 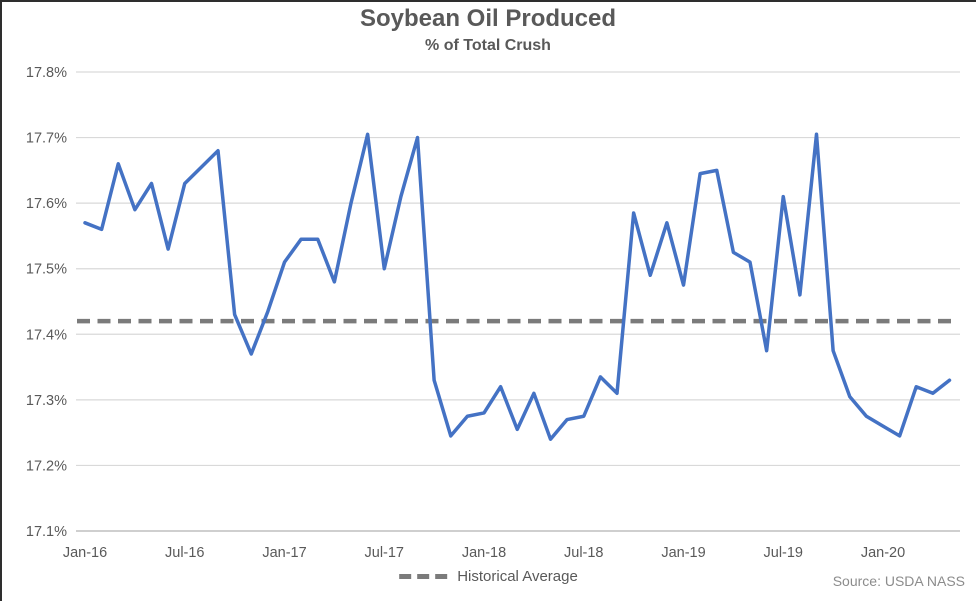 What do you see at coordinates (185, 553) in the screenshot?
I see `x-tick-label: Jul-16` at bounding box center [185, 553].